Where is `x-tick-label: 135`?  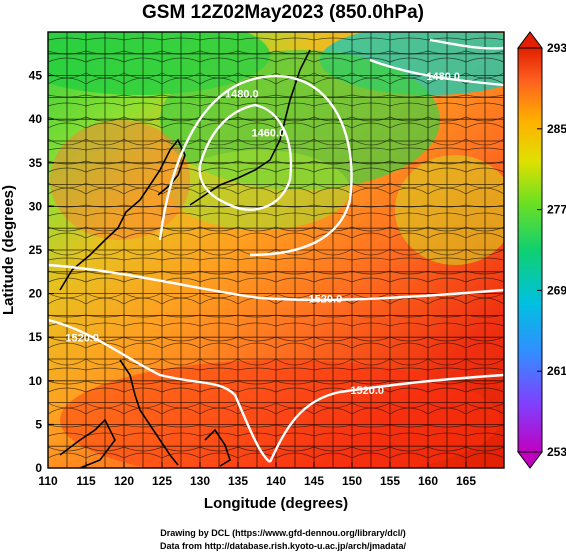 x-tick-label: 135 is located at coordinates (238, 481).